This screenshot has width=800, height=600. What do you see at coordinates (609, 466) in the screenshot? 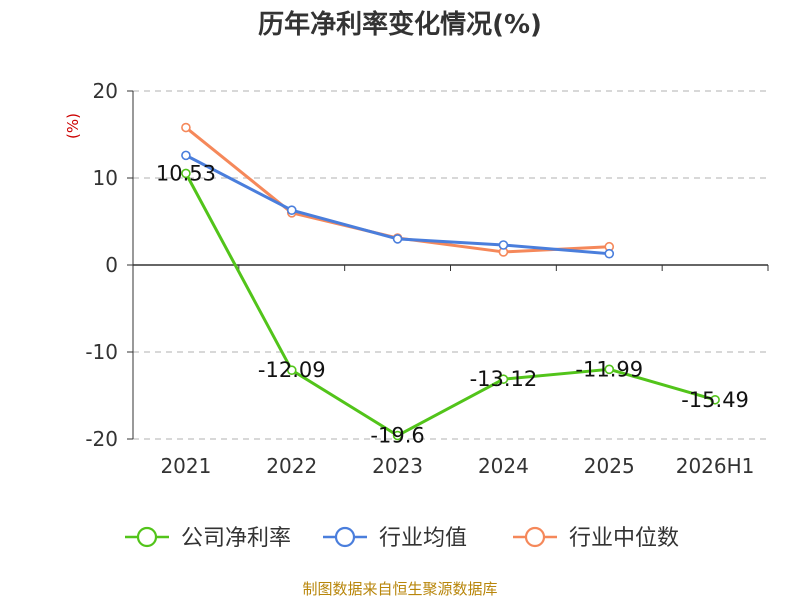
I see `x-tick-label: 2025` at bounding box center [609, 466].